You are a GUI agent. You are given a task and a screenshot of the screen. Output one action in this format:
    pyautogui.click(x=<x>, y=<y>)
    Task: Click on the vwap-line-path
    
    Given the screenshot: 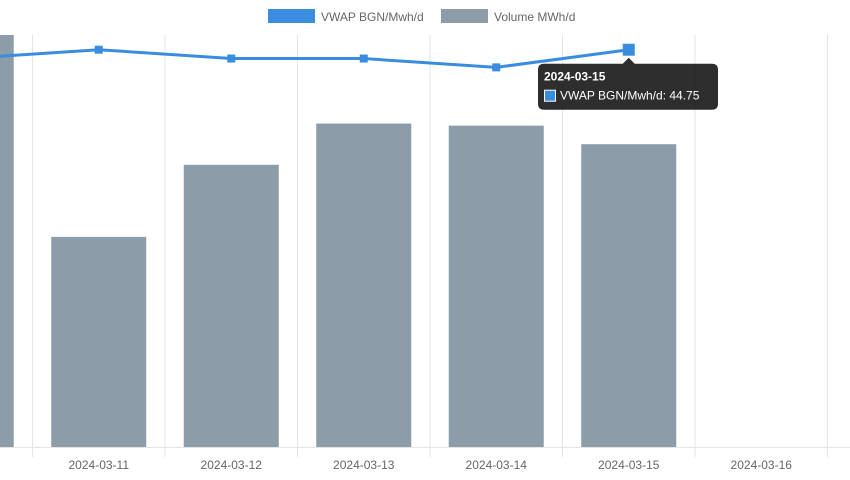 What is the action you would take?
    pyautogui.click(x=314, y=58)
    